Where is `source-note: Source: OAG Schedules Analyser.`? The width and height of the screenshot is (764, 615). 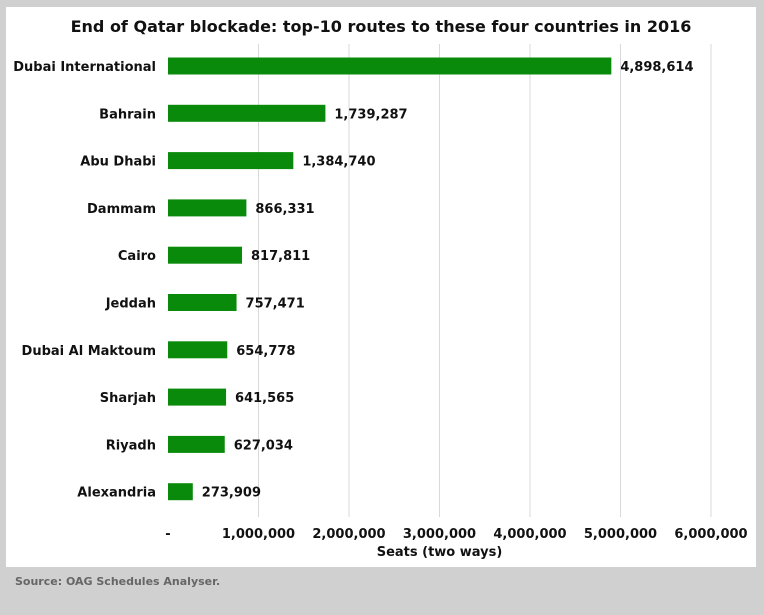
source-note: Source: OAG Schedules Analyser. is located at coordinates (118, 581).